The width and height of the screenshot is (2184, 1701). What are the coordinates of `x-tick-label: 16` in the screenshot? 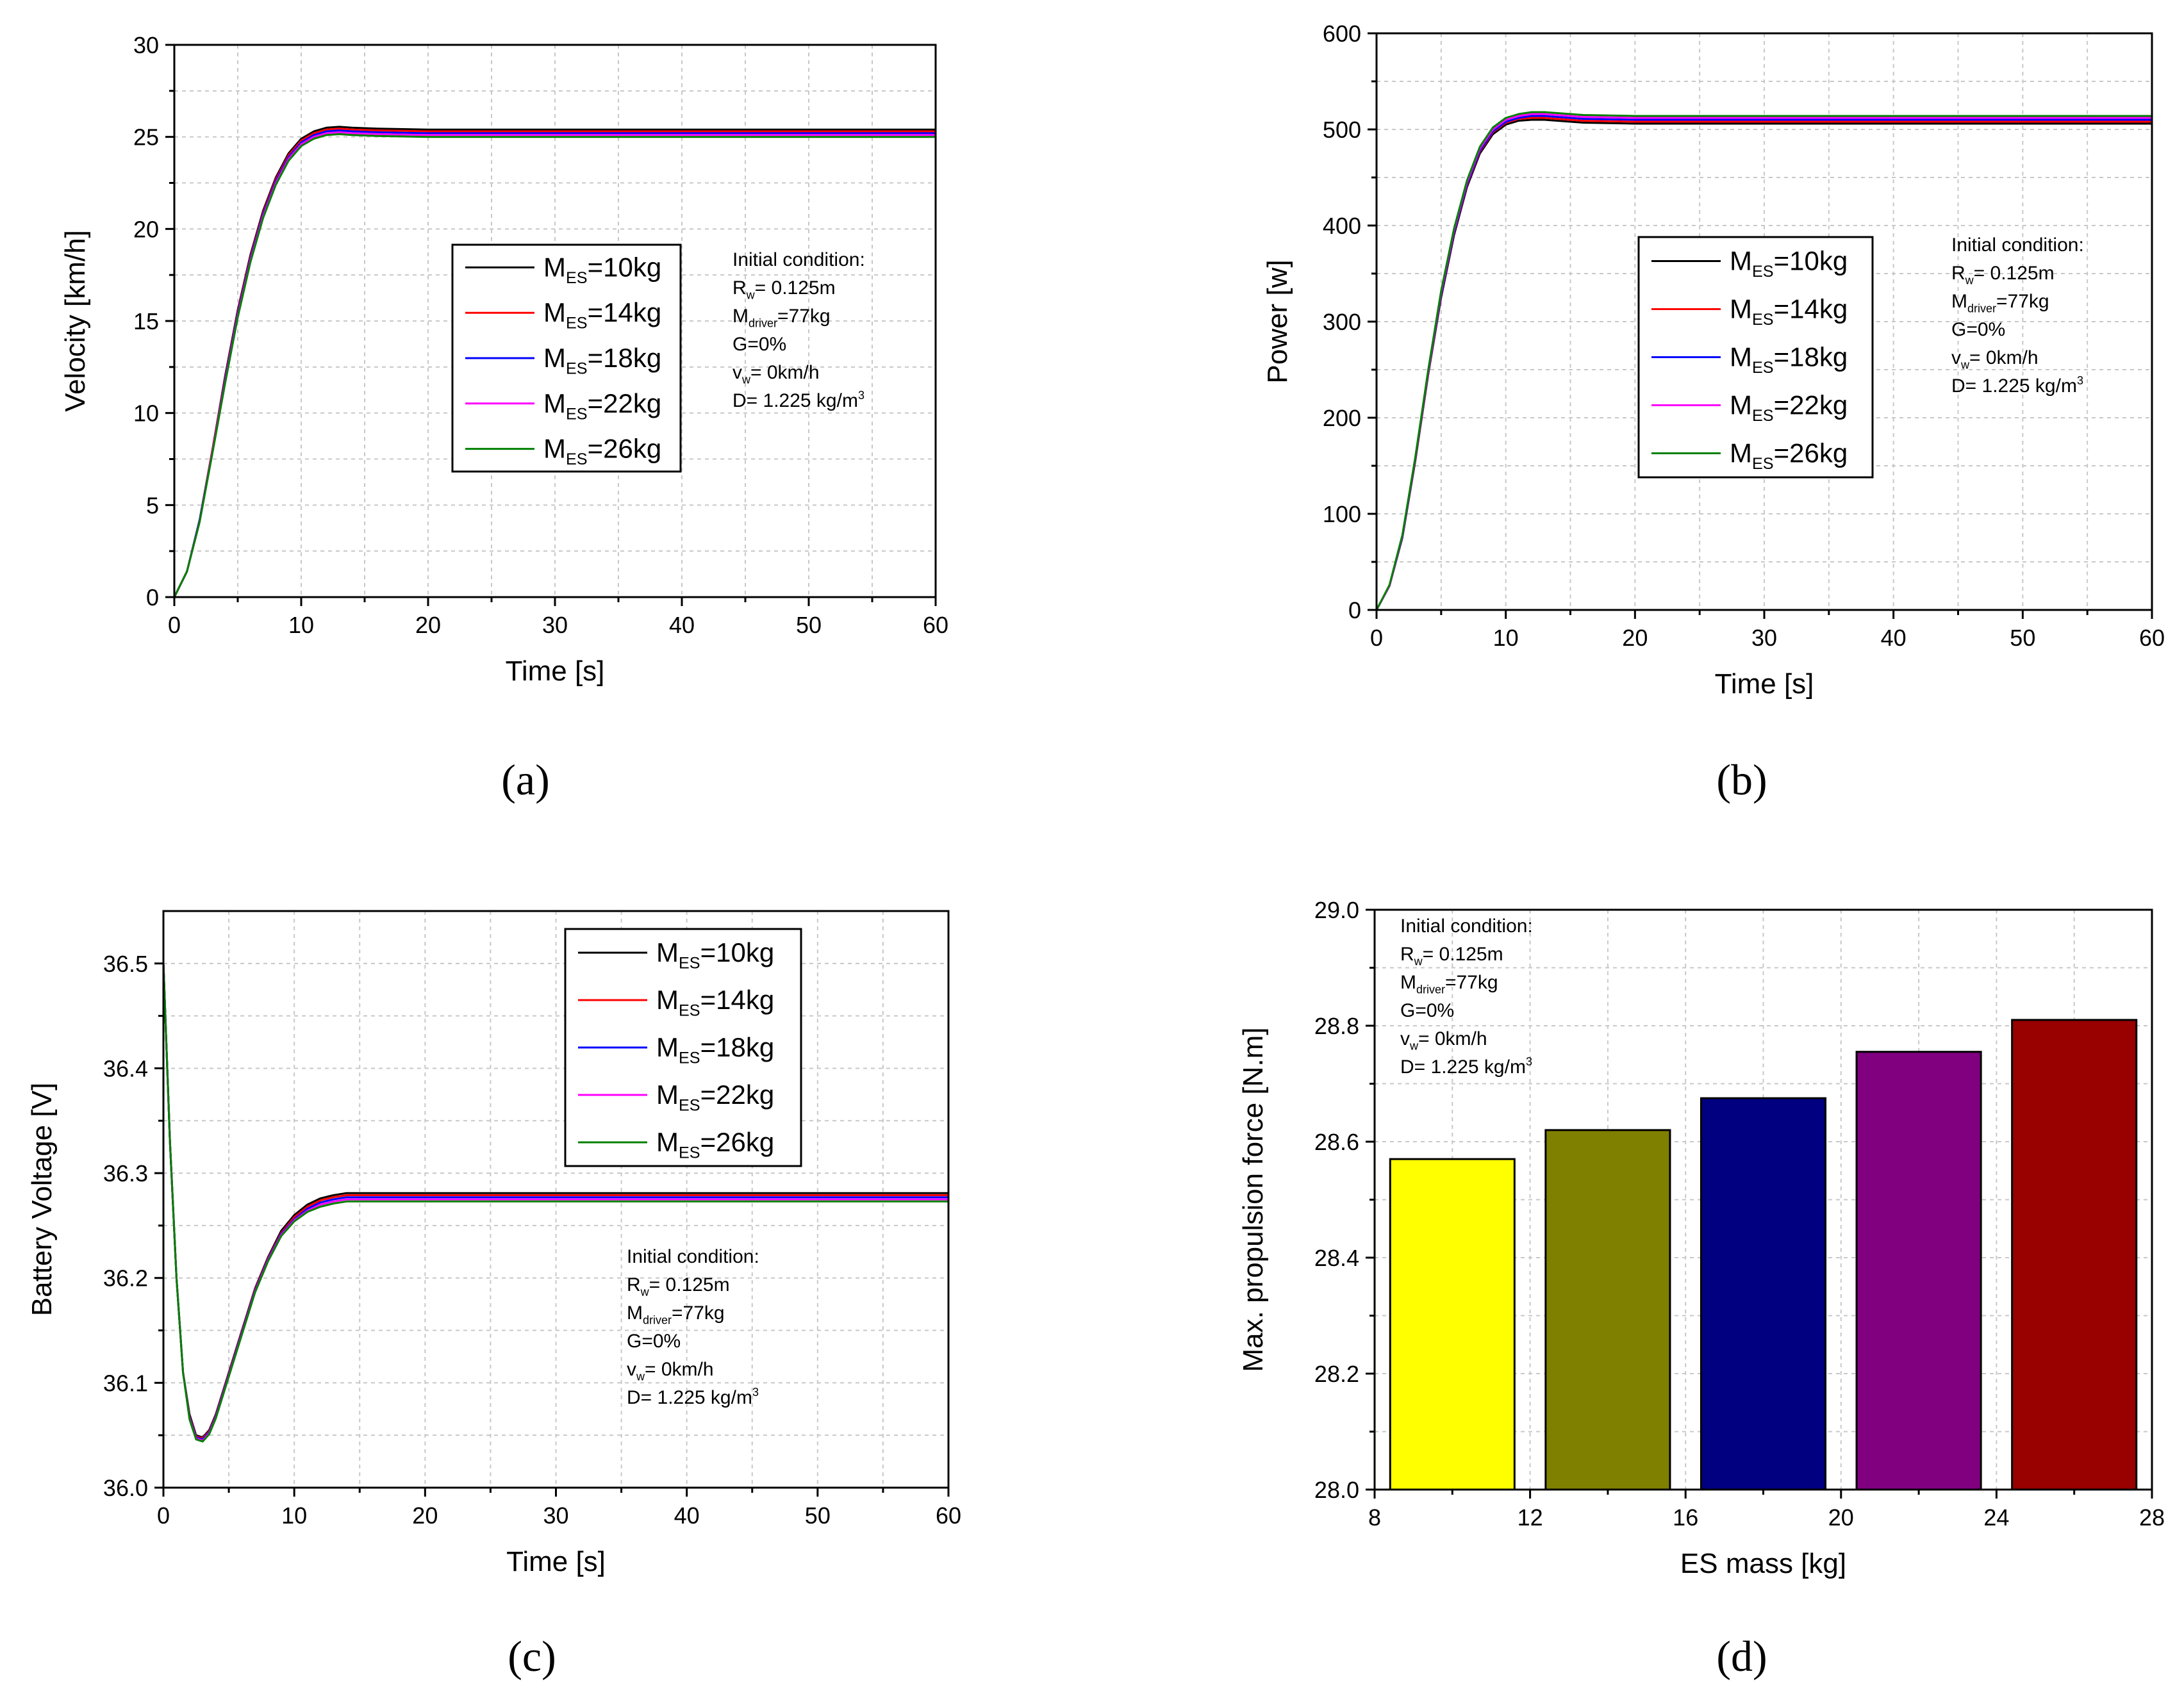 It's located at (1686, 1517).